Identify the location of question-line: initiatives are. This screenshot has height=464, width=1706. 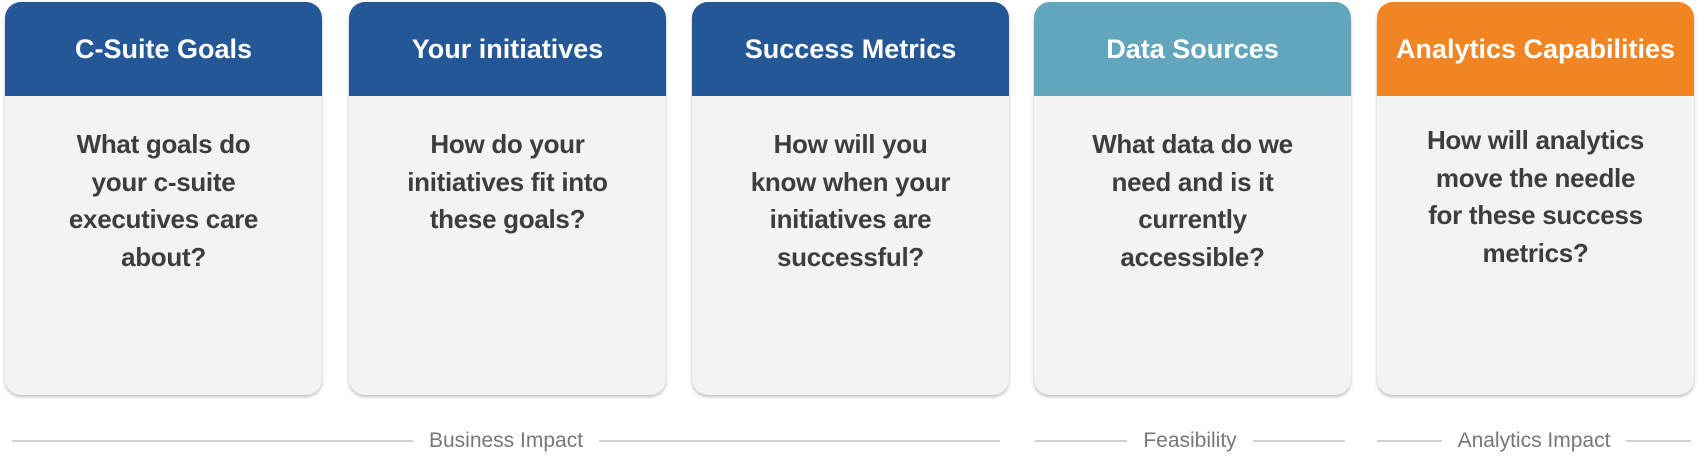
(850, 219).